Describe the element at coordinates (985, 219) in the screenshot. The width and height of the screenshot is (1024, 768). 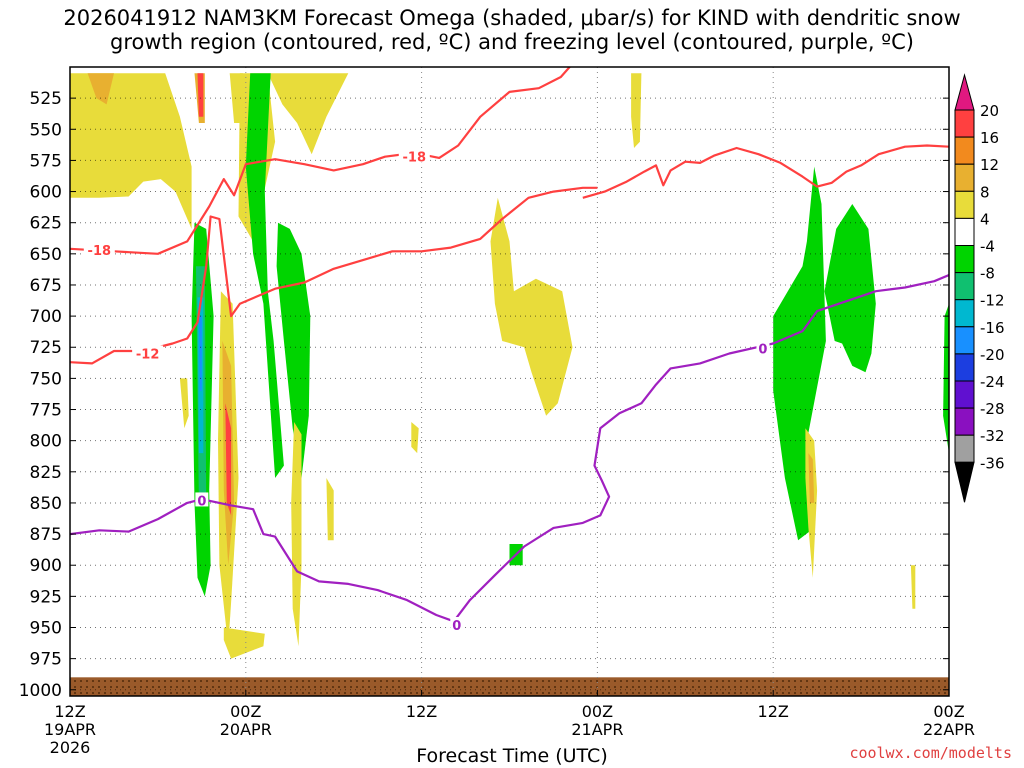
I see `colorbar-label: 4` at that location.